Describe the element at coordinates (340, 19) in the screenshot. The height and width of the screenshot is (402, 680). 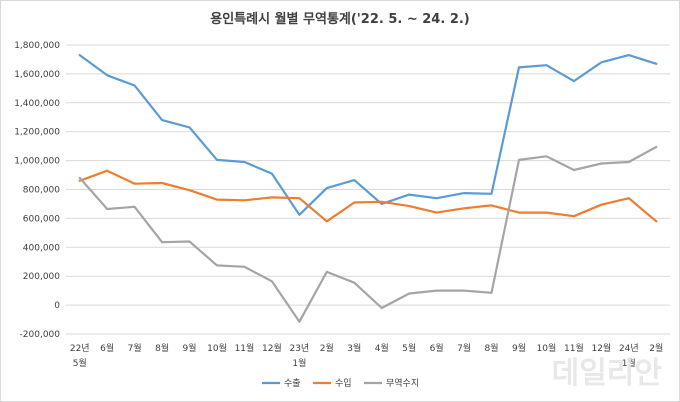
I see `chart-title: 용인특례시 월별 무역통계('22. 5. ~ 24. 2.)` at that location.